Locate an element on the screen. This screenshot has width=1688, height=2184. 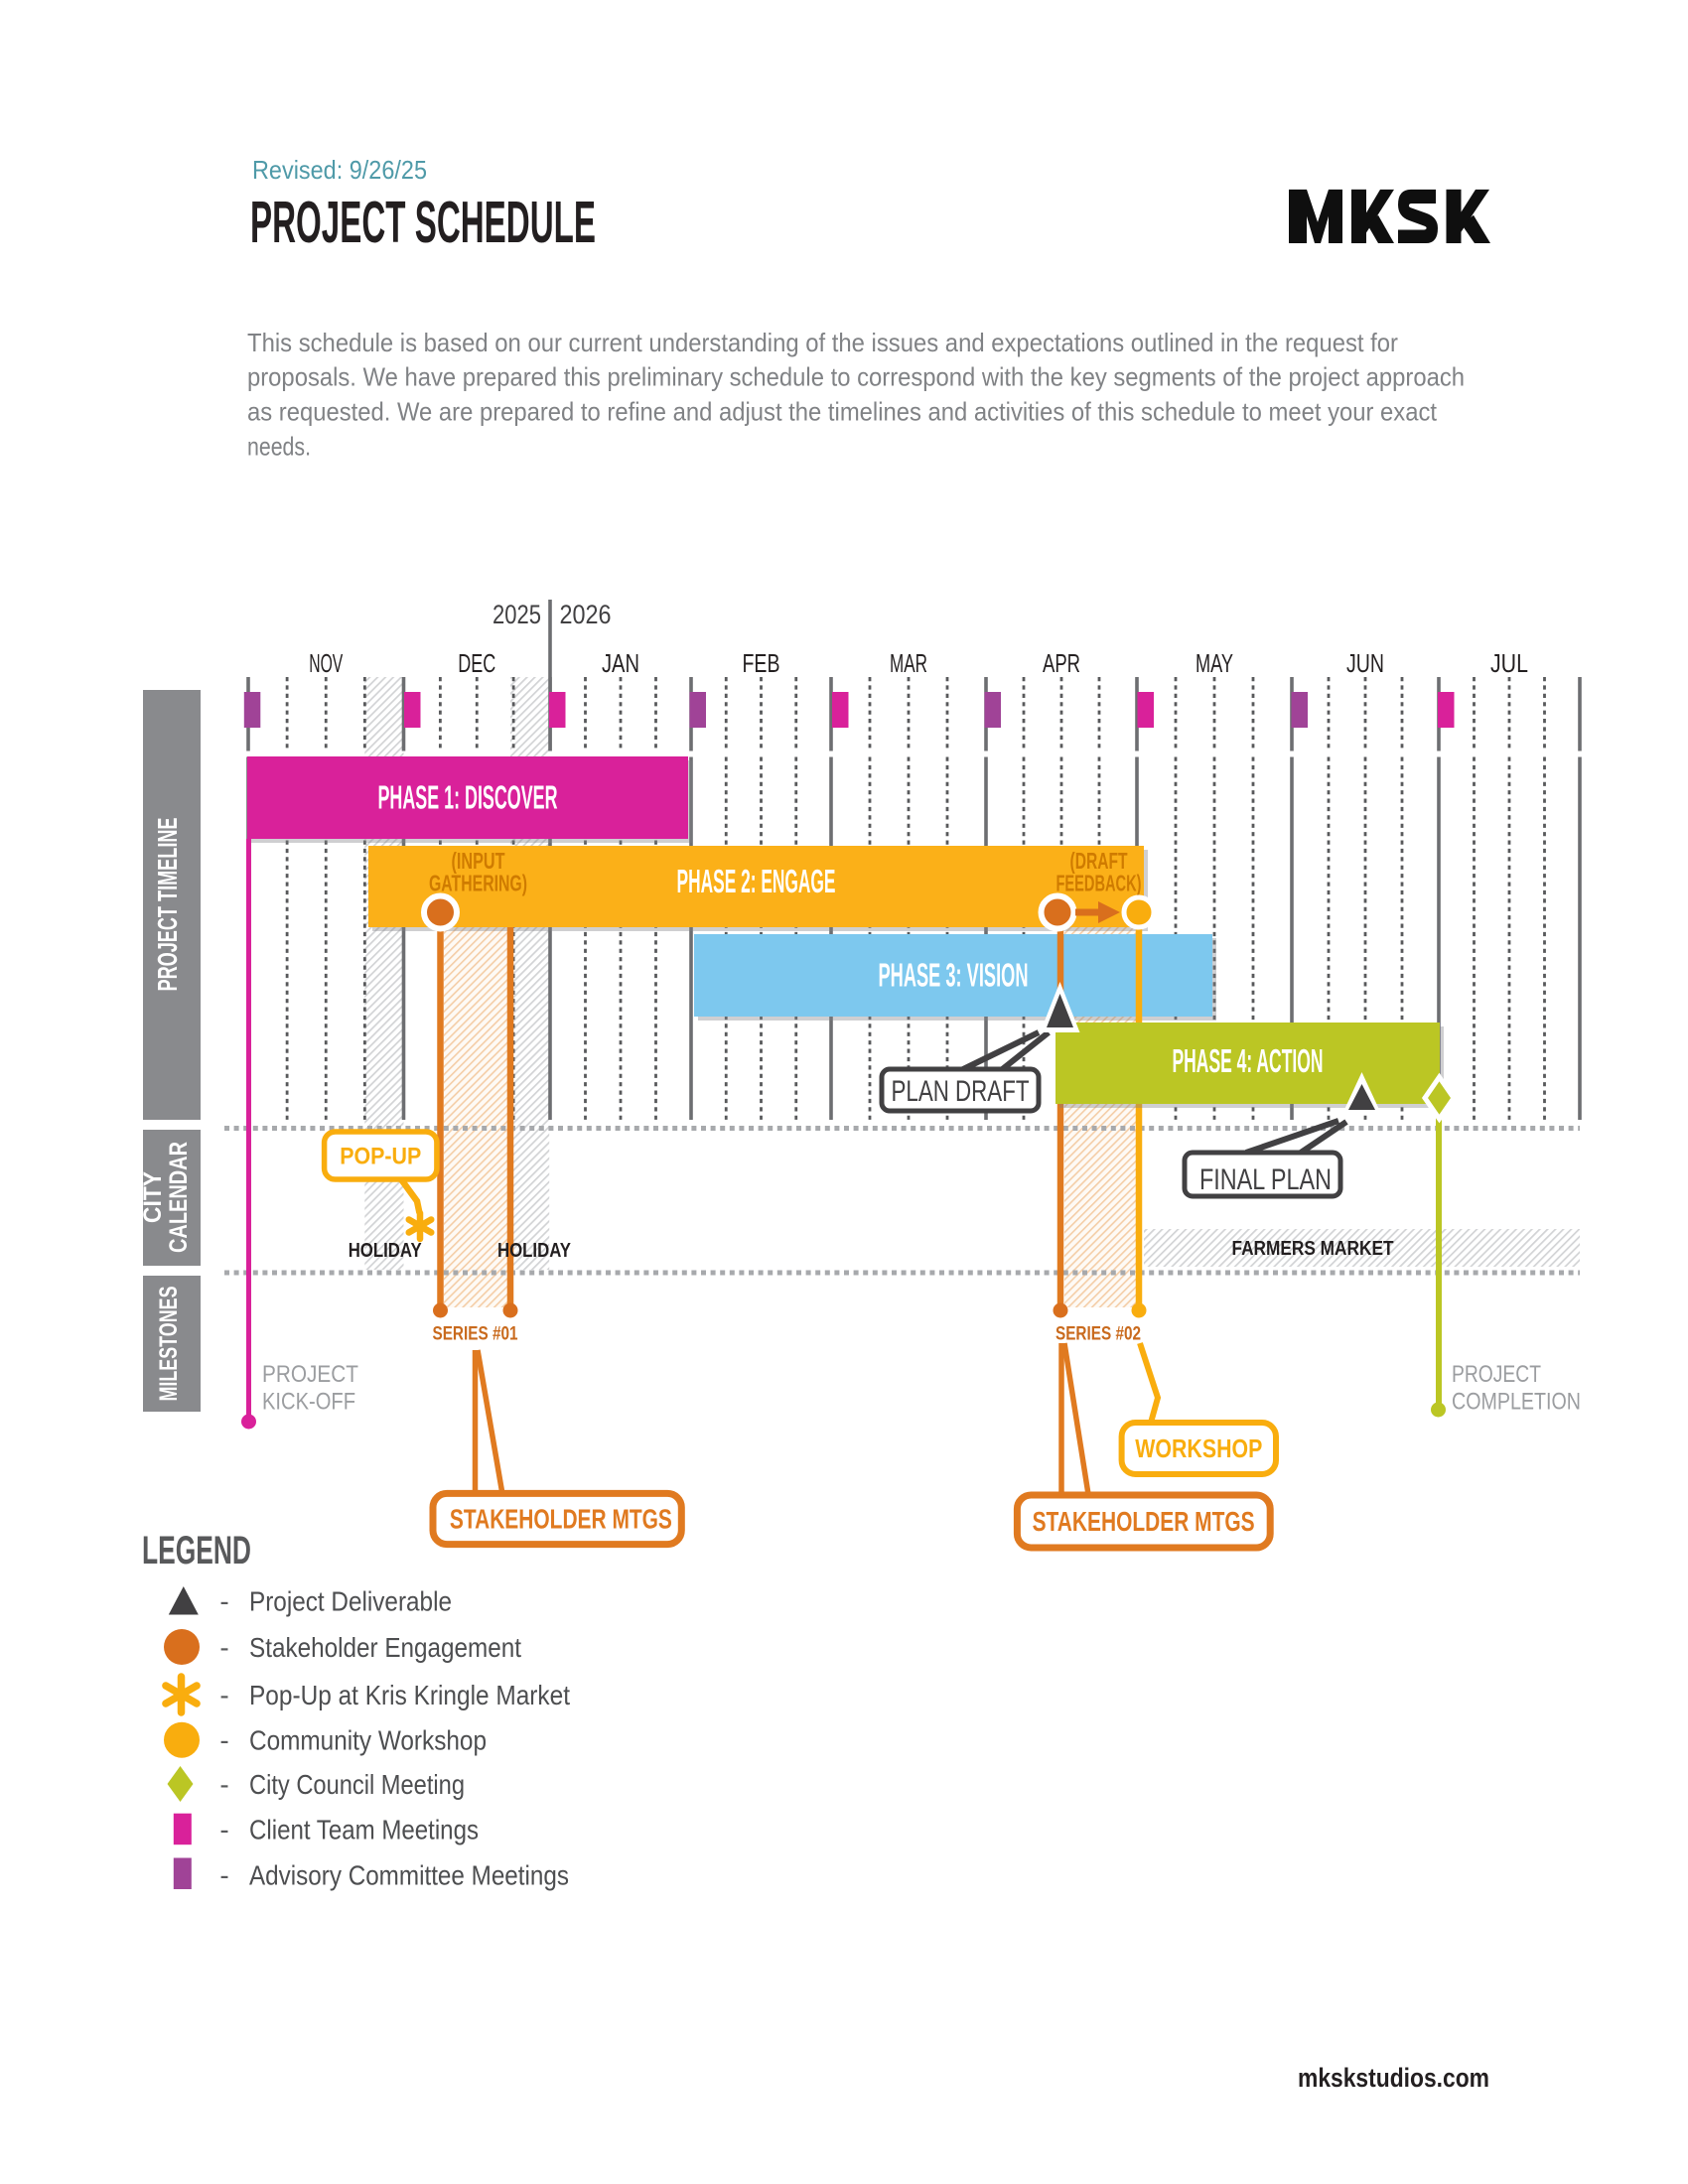
svg-text: Client Team Meetings is located at coordinates (364, 1830).